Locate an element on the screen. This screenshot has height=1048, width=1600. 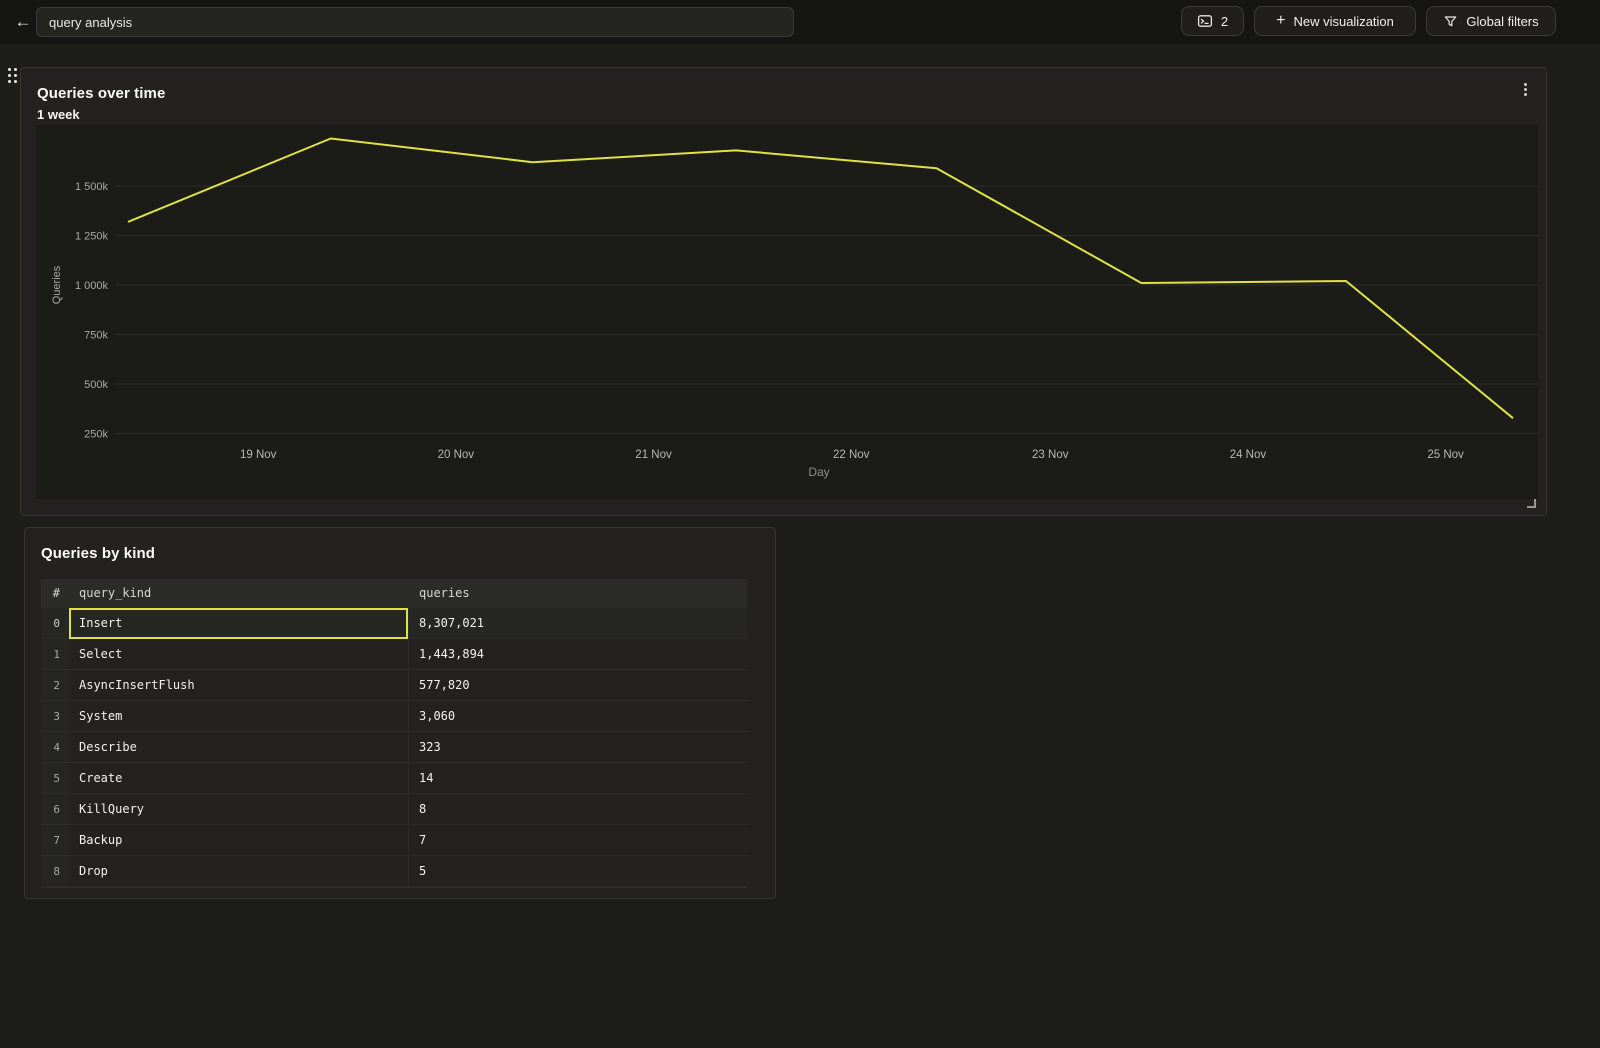
table-row: 4 Describe 323 is located at coordinates (394, 747).